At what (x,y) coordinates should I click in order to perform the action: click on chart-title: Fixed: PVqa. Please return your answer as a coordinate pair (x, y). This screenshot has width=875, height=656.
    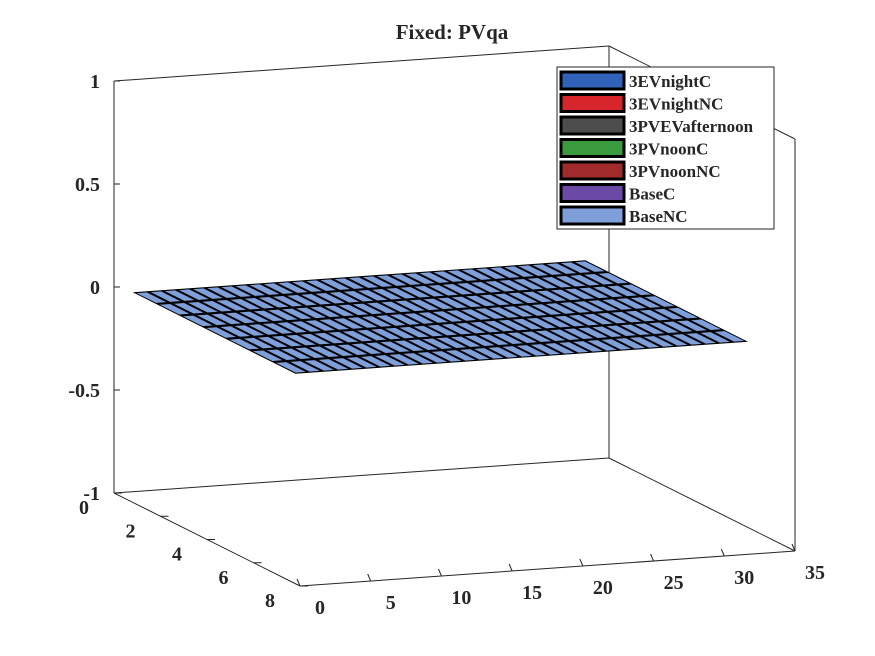
    Looking at the image, I should click on (452, 32).